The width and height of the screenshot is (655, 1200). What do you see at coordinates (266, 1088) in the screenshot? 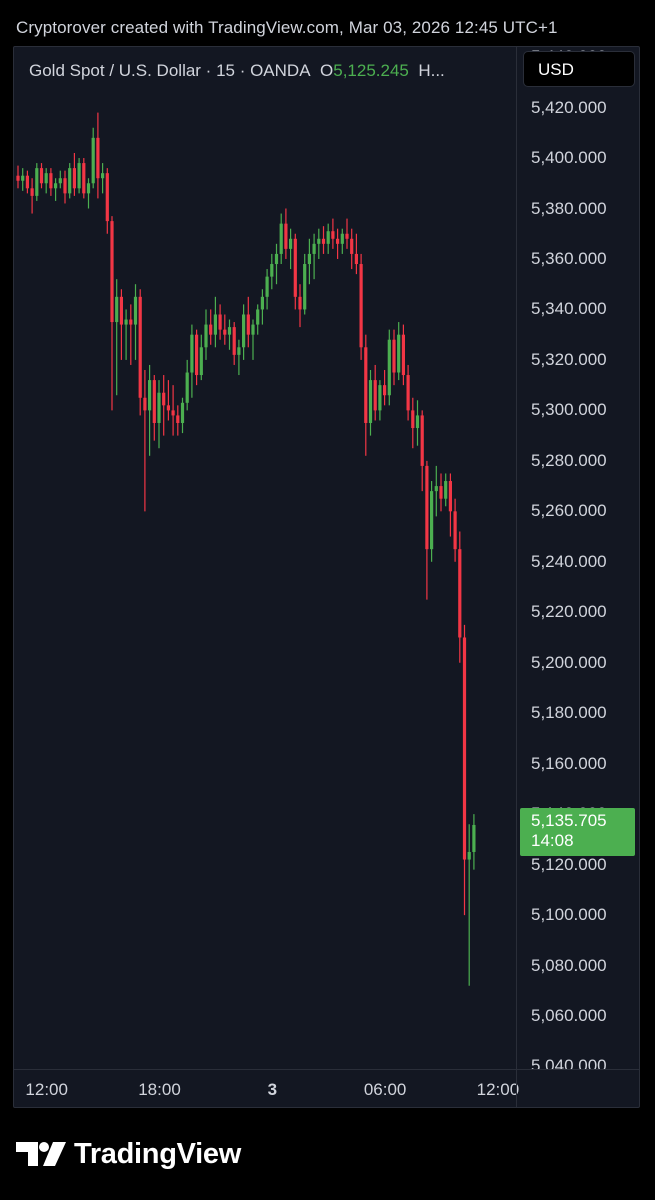
I see `time-axis: 12:00 18:00 3 06:00 12:00` at bounding box center [266, 1088].